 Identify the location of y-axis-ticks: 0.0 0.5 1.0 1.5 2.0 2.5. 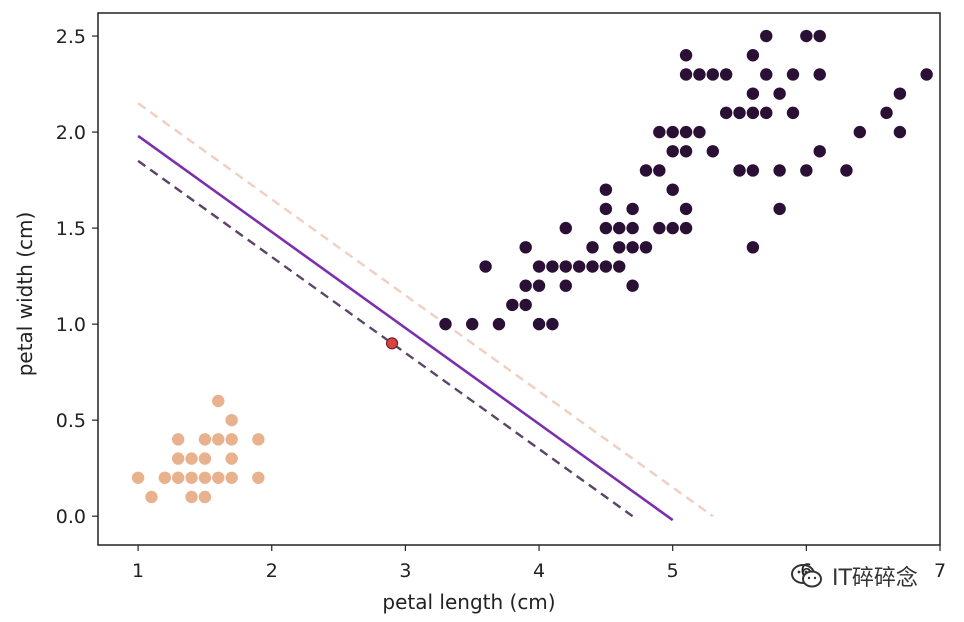
(77, 277).